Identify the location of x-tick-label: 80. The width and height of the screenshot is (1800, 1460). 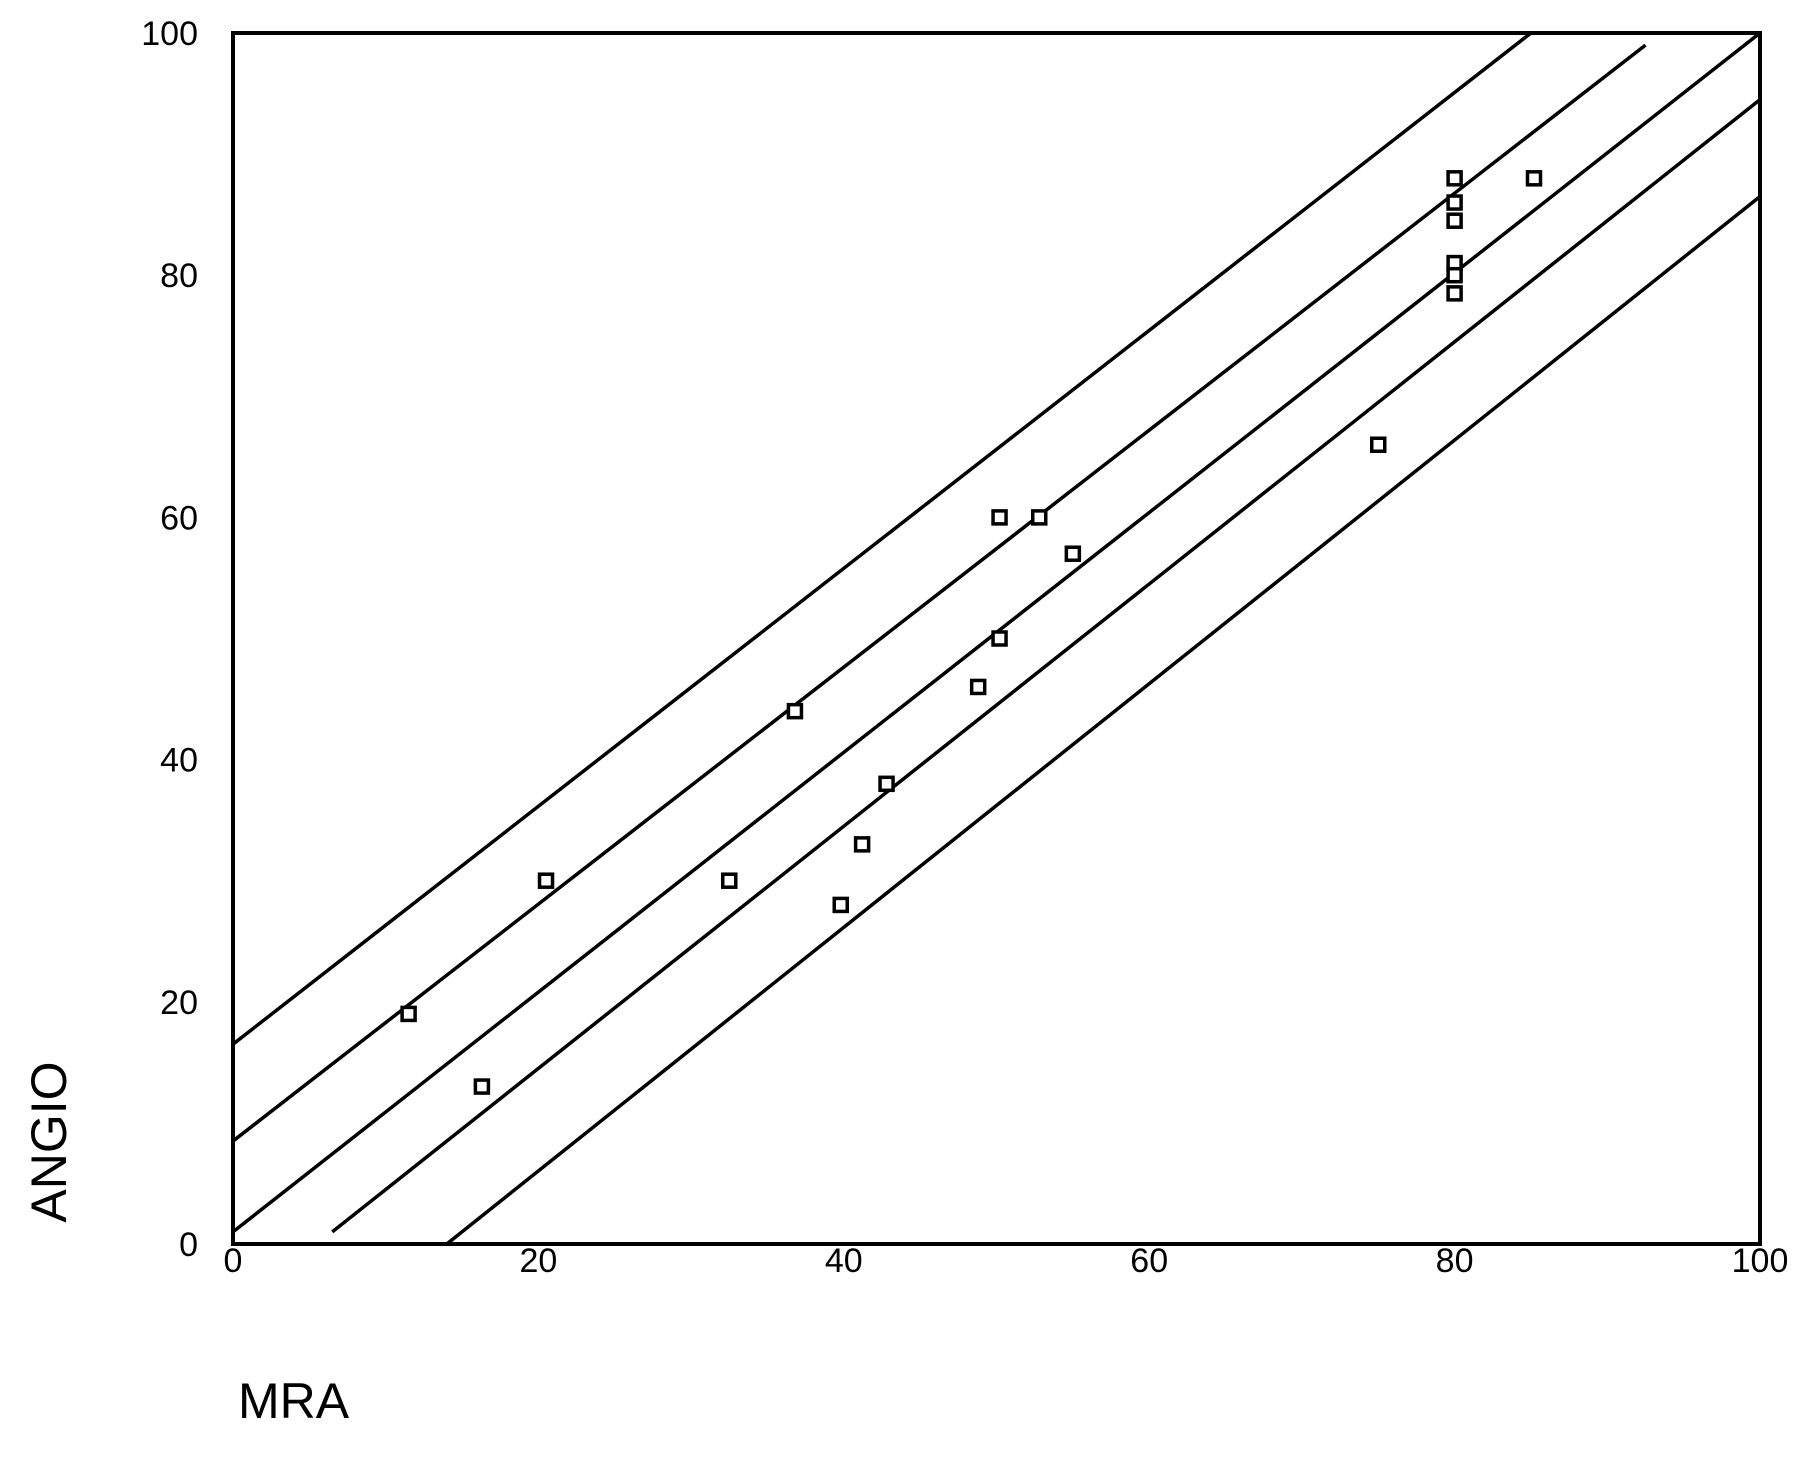
(1455, 1261).